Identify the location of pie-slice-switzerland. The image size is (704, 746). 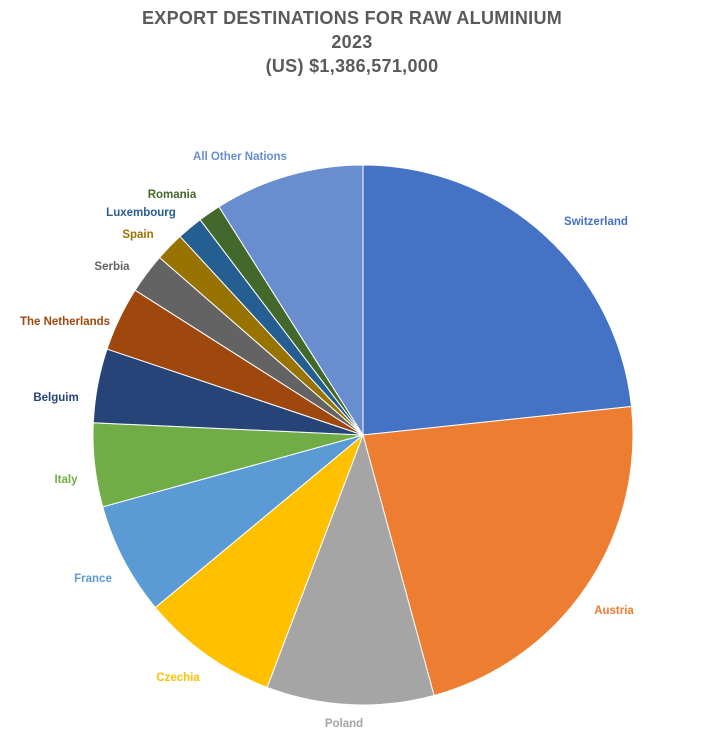
(497, 300).